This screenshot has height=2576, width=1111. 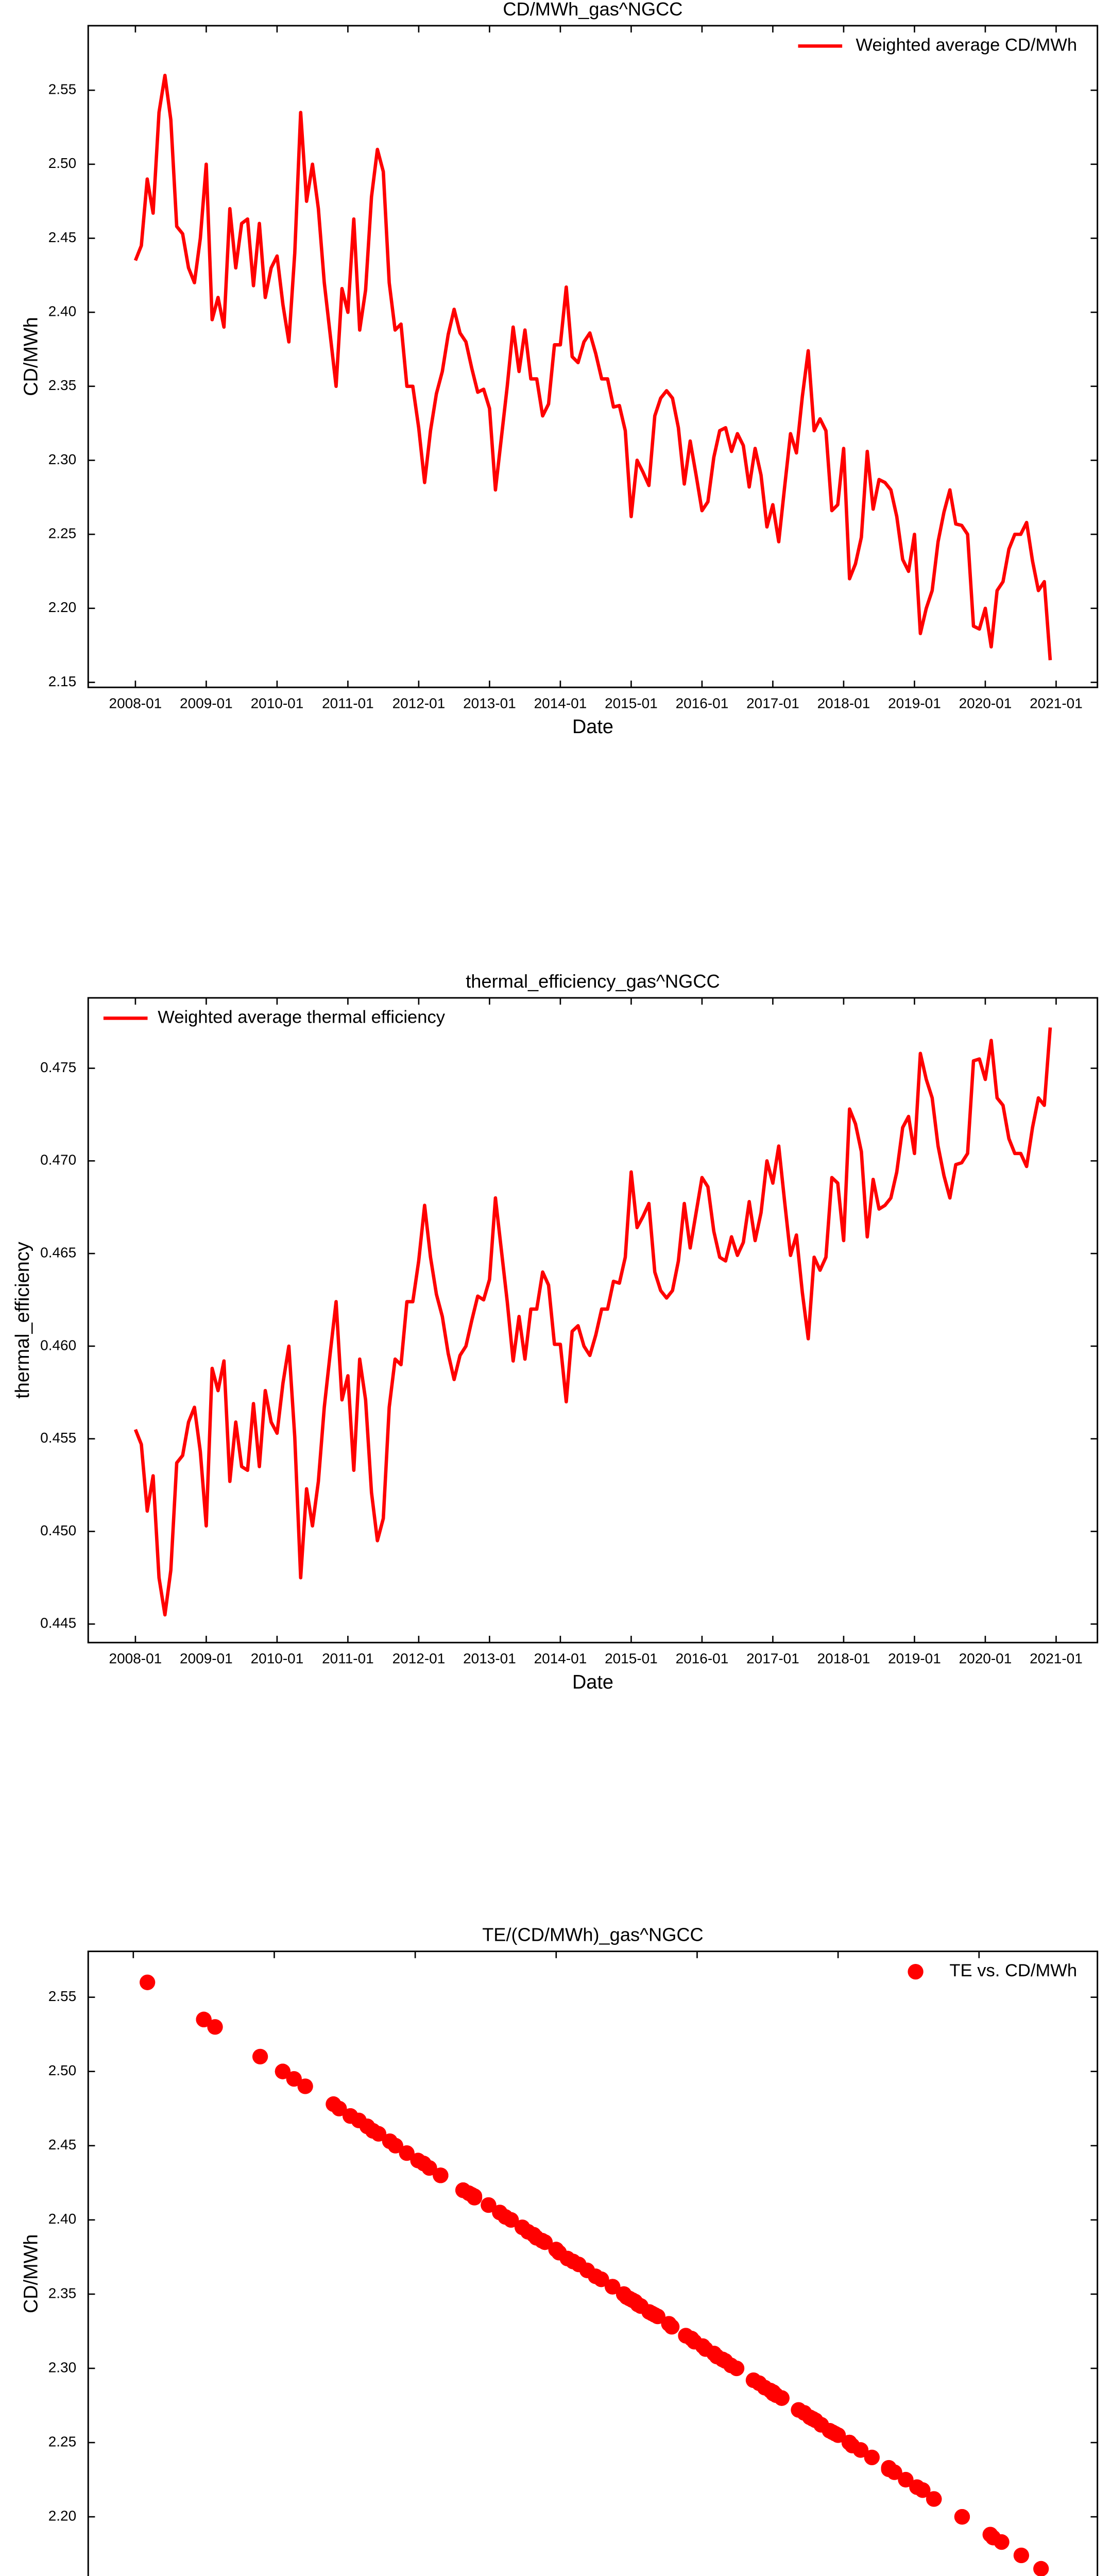 What do you see at coordinates (58, 1067) in the screenshot?
I see `y-tick-label: 0.475` at bounding box center [58, 1067].